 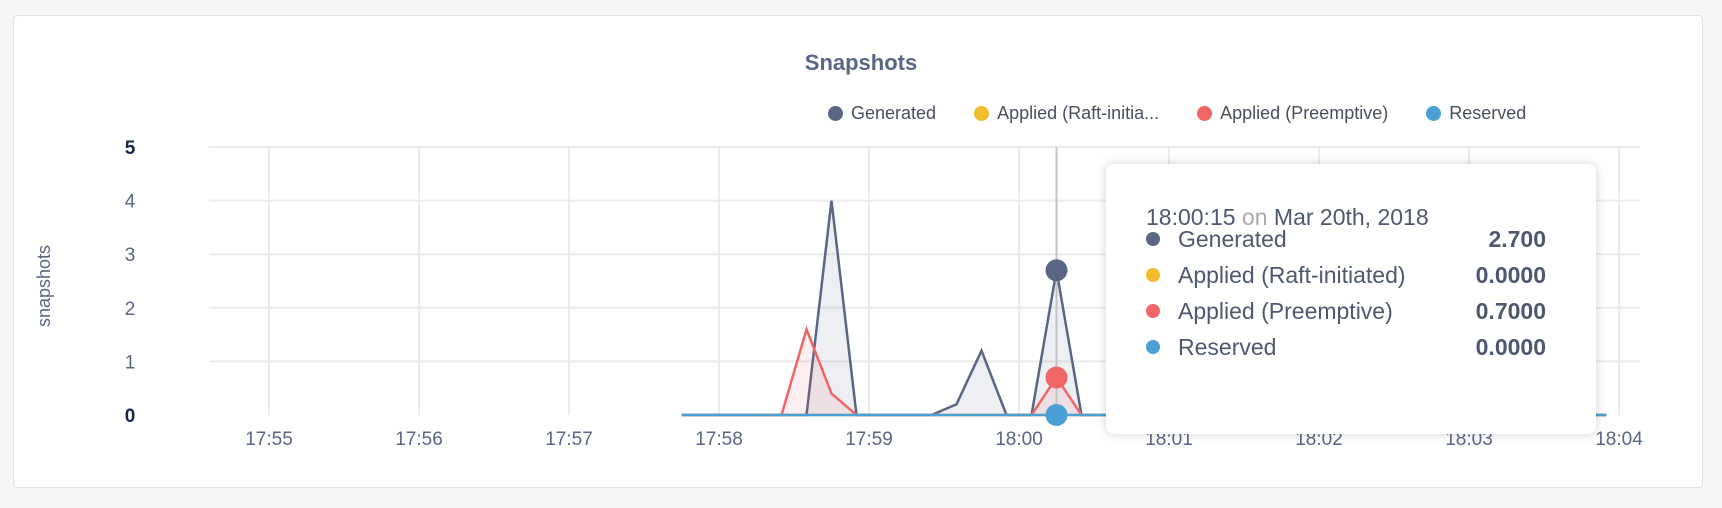 What do you see at coordinates (1019, 439) in the screenshot?
I see `x-tick-label: 18:00` at bounding box center [1019, 439].